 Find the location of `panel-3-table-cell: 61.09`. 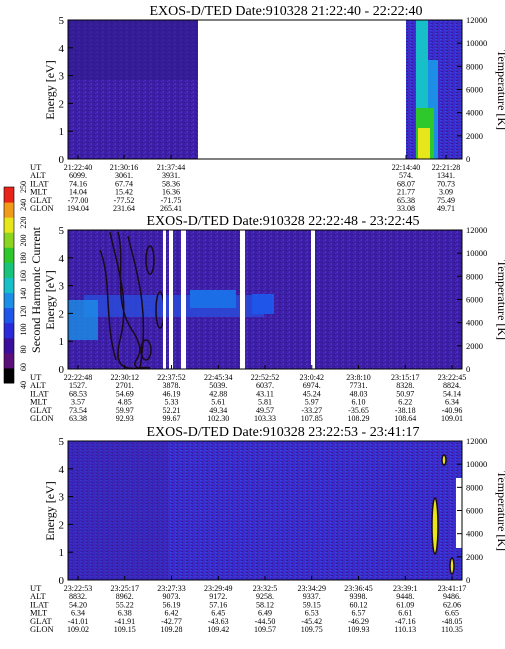

panel-3-table-cell: 61.09 is located at coordinates (405, 604).